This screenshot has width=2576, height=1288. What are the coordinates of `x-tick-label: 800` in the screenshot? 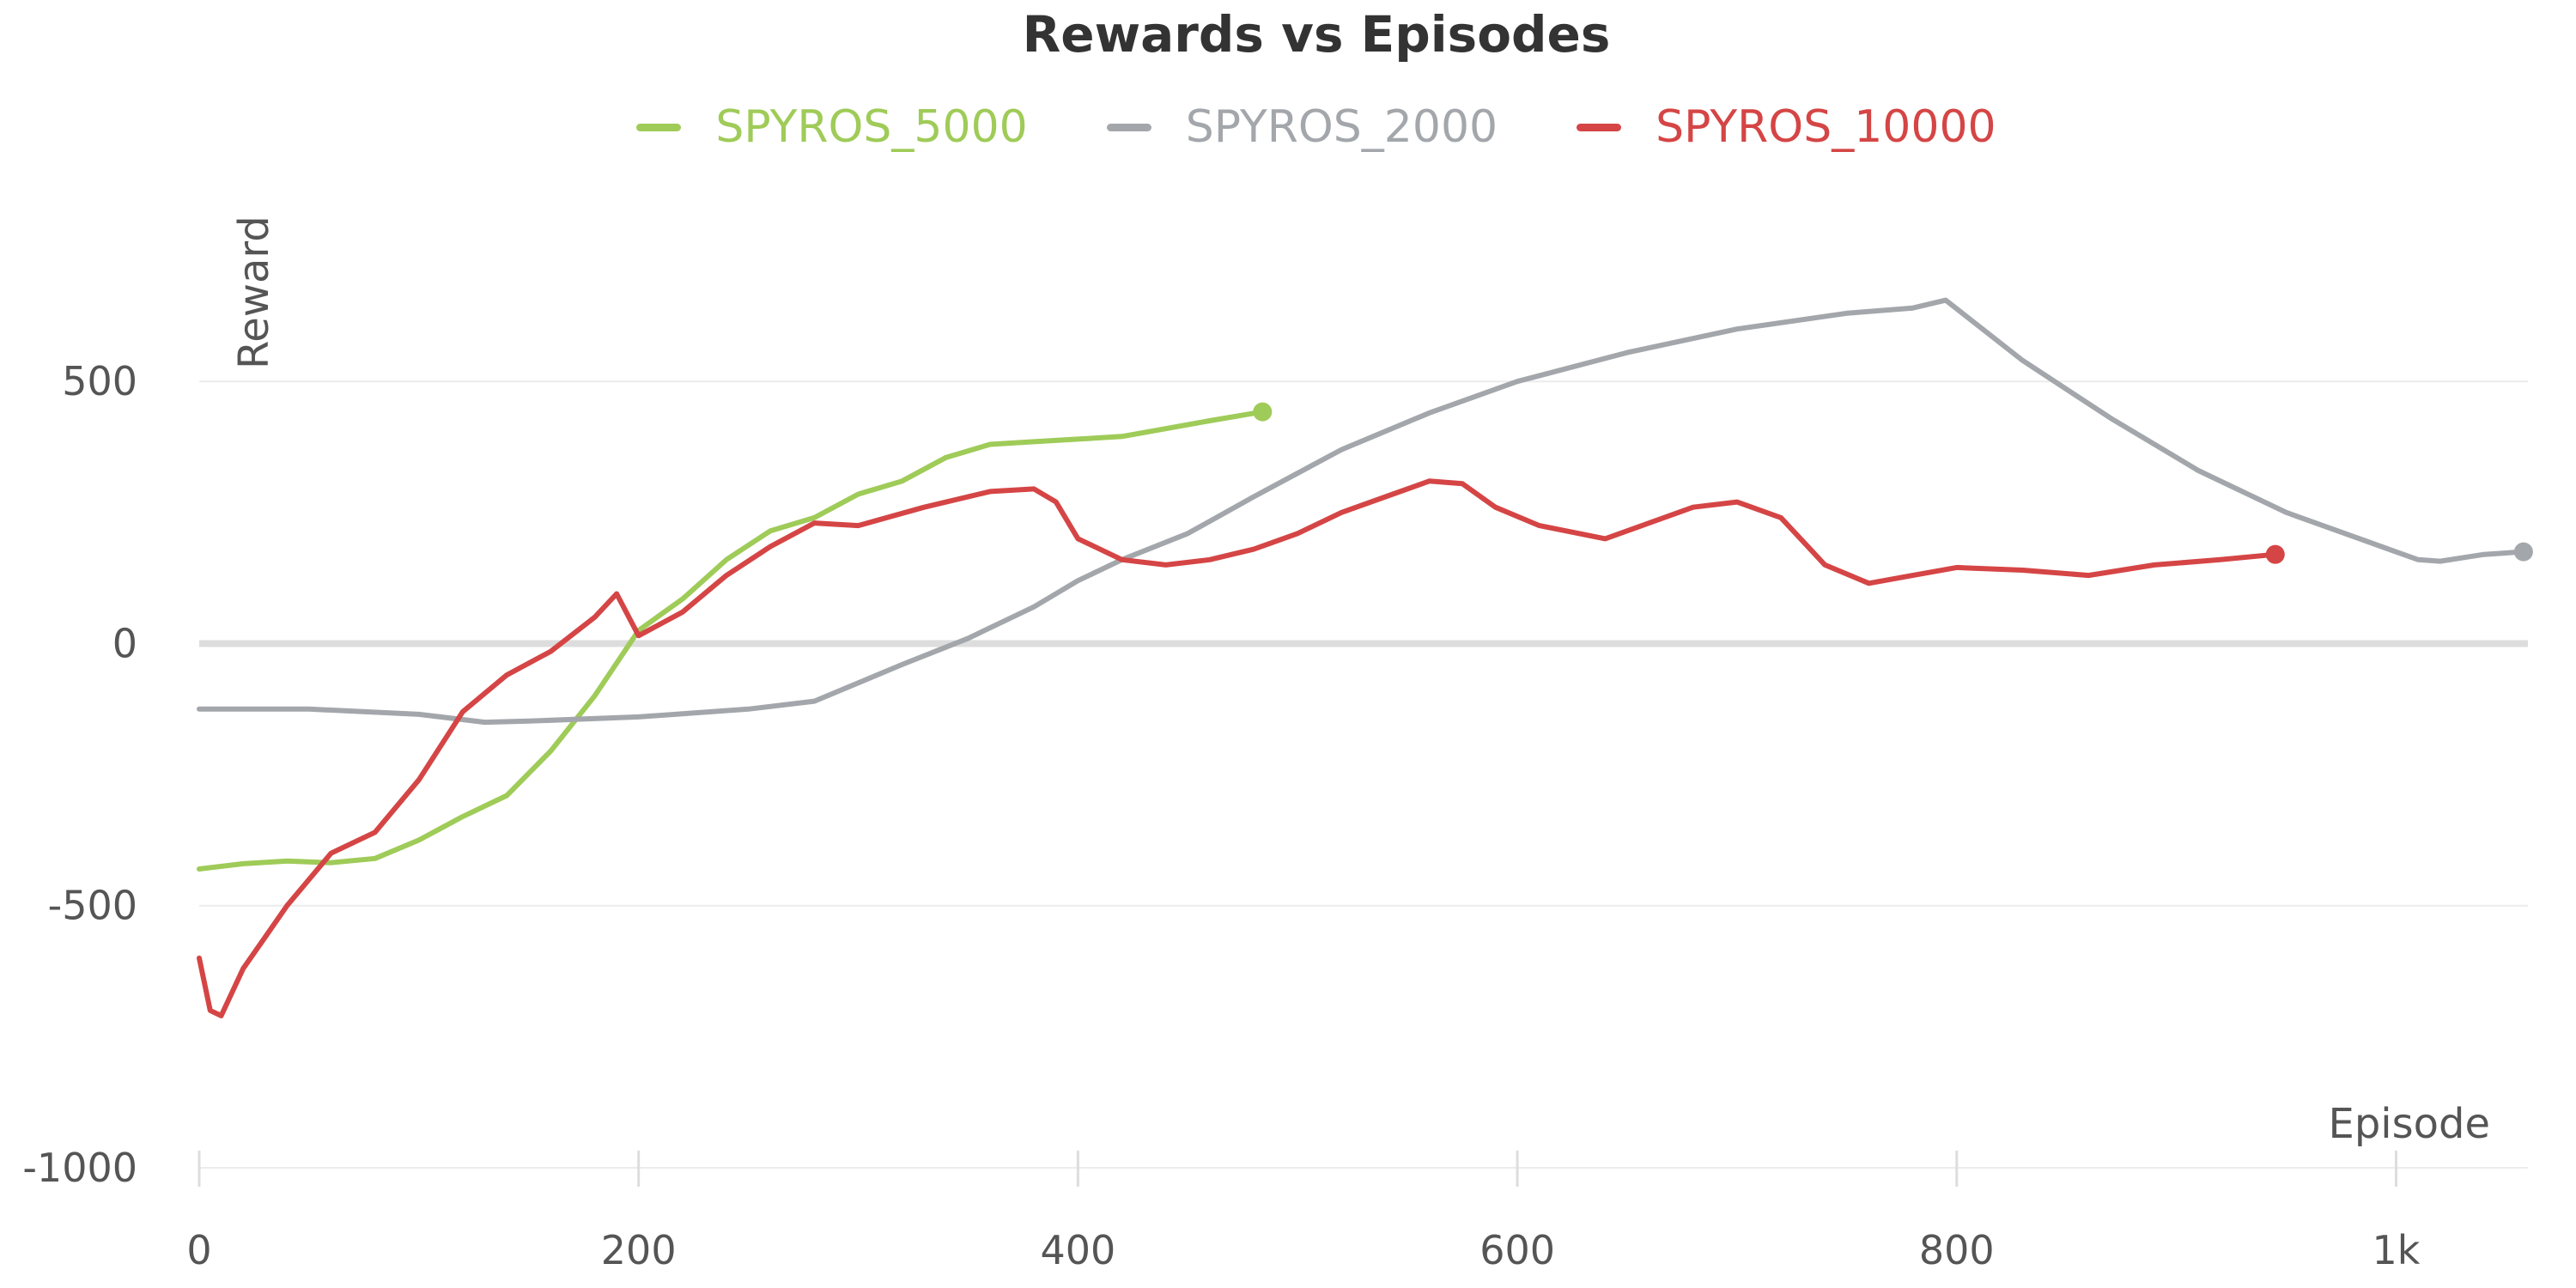 It's located at (1957, 1250).